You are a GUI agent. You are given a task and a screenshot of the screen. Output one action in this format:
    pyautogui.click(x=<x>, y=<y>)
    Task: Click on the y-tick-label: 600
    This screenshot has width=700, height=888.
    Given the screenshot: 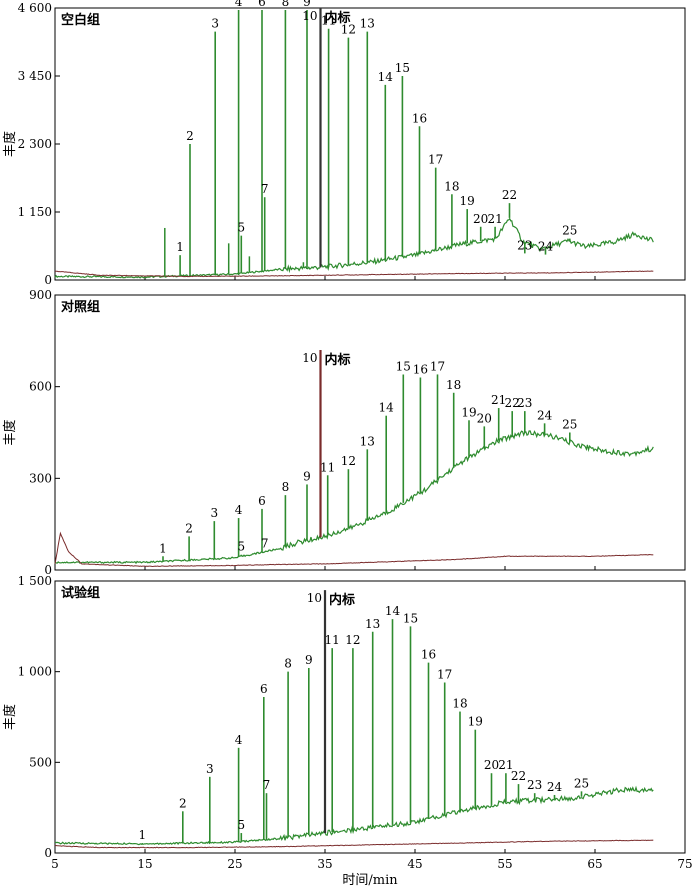 What is the action you would take?
    pyautogui.click(x=40, y=387)
    